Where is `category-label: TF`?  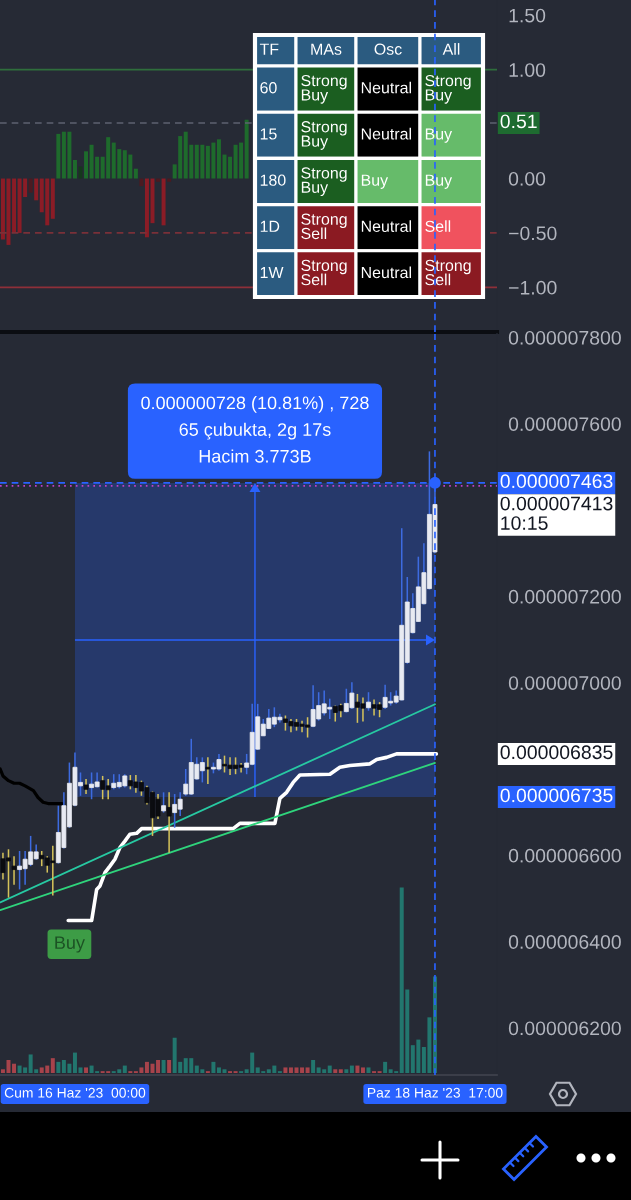
category-label: TF is located at coordinates (269, 49).